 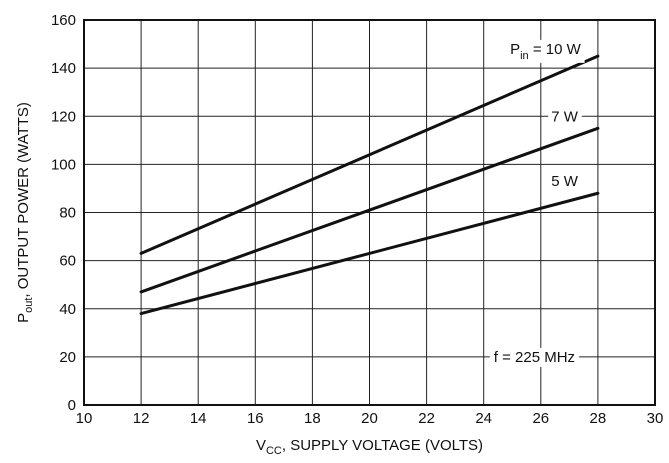 What do you see at coordinates (63, 68) in the screenshot?
I see `y-tick-label: 140` at bounding box center [63, 68].